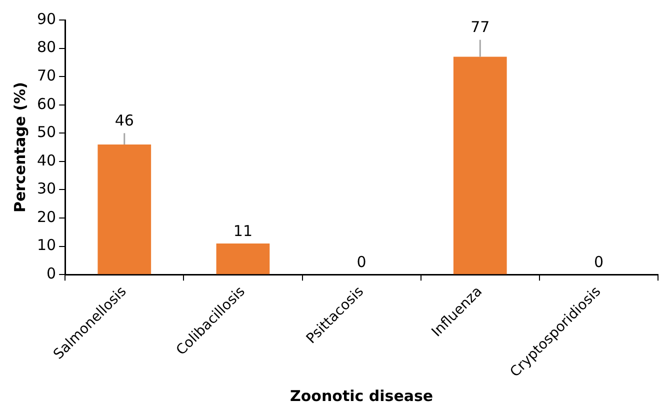 The width and height of the screenshot is (668, 418). What do you see at coordinates (46, 103) in the screenshot?
I see `y-tick-label: 60` at bounding box center [46, 103].